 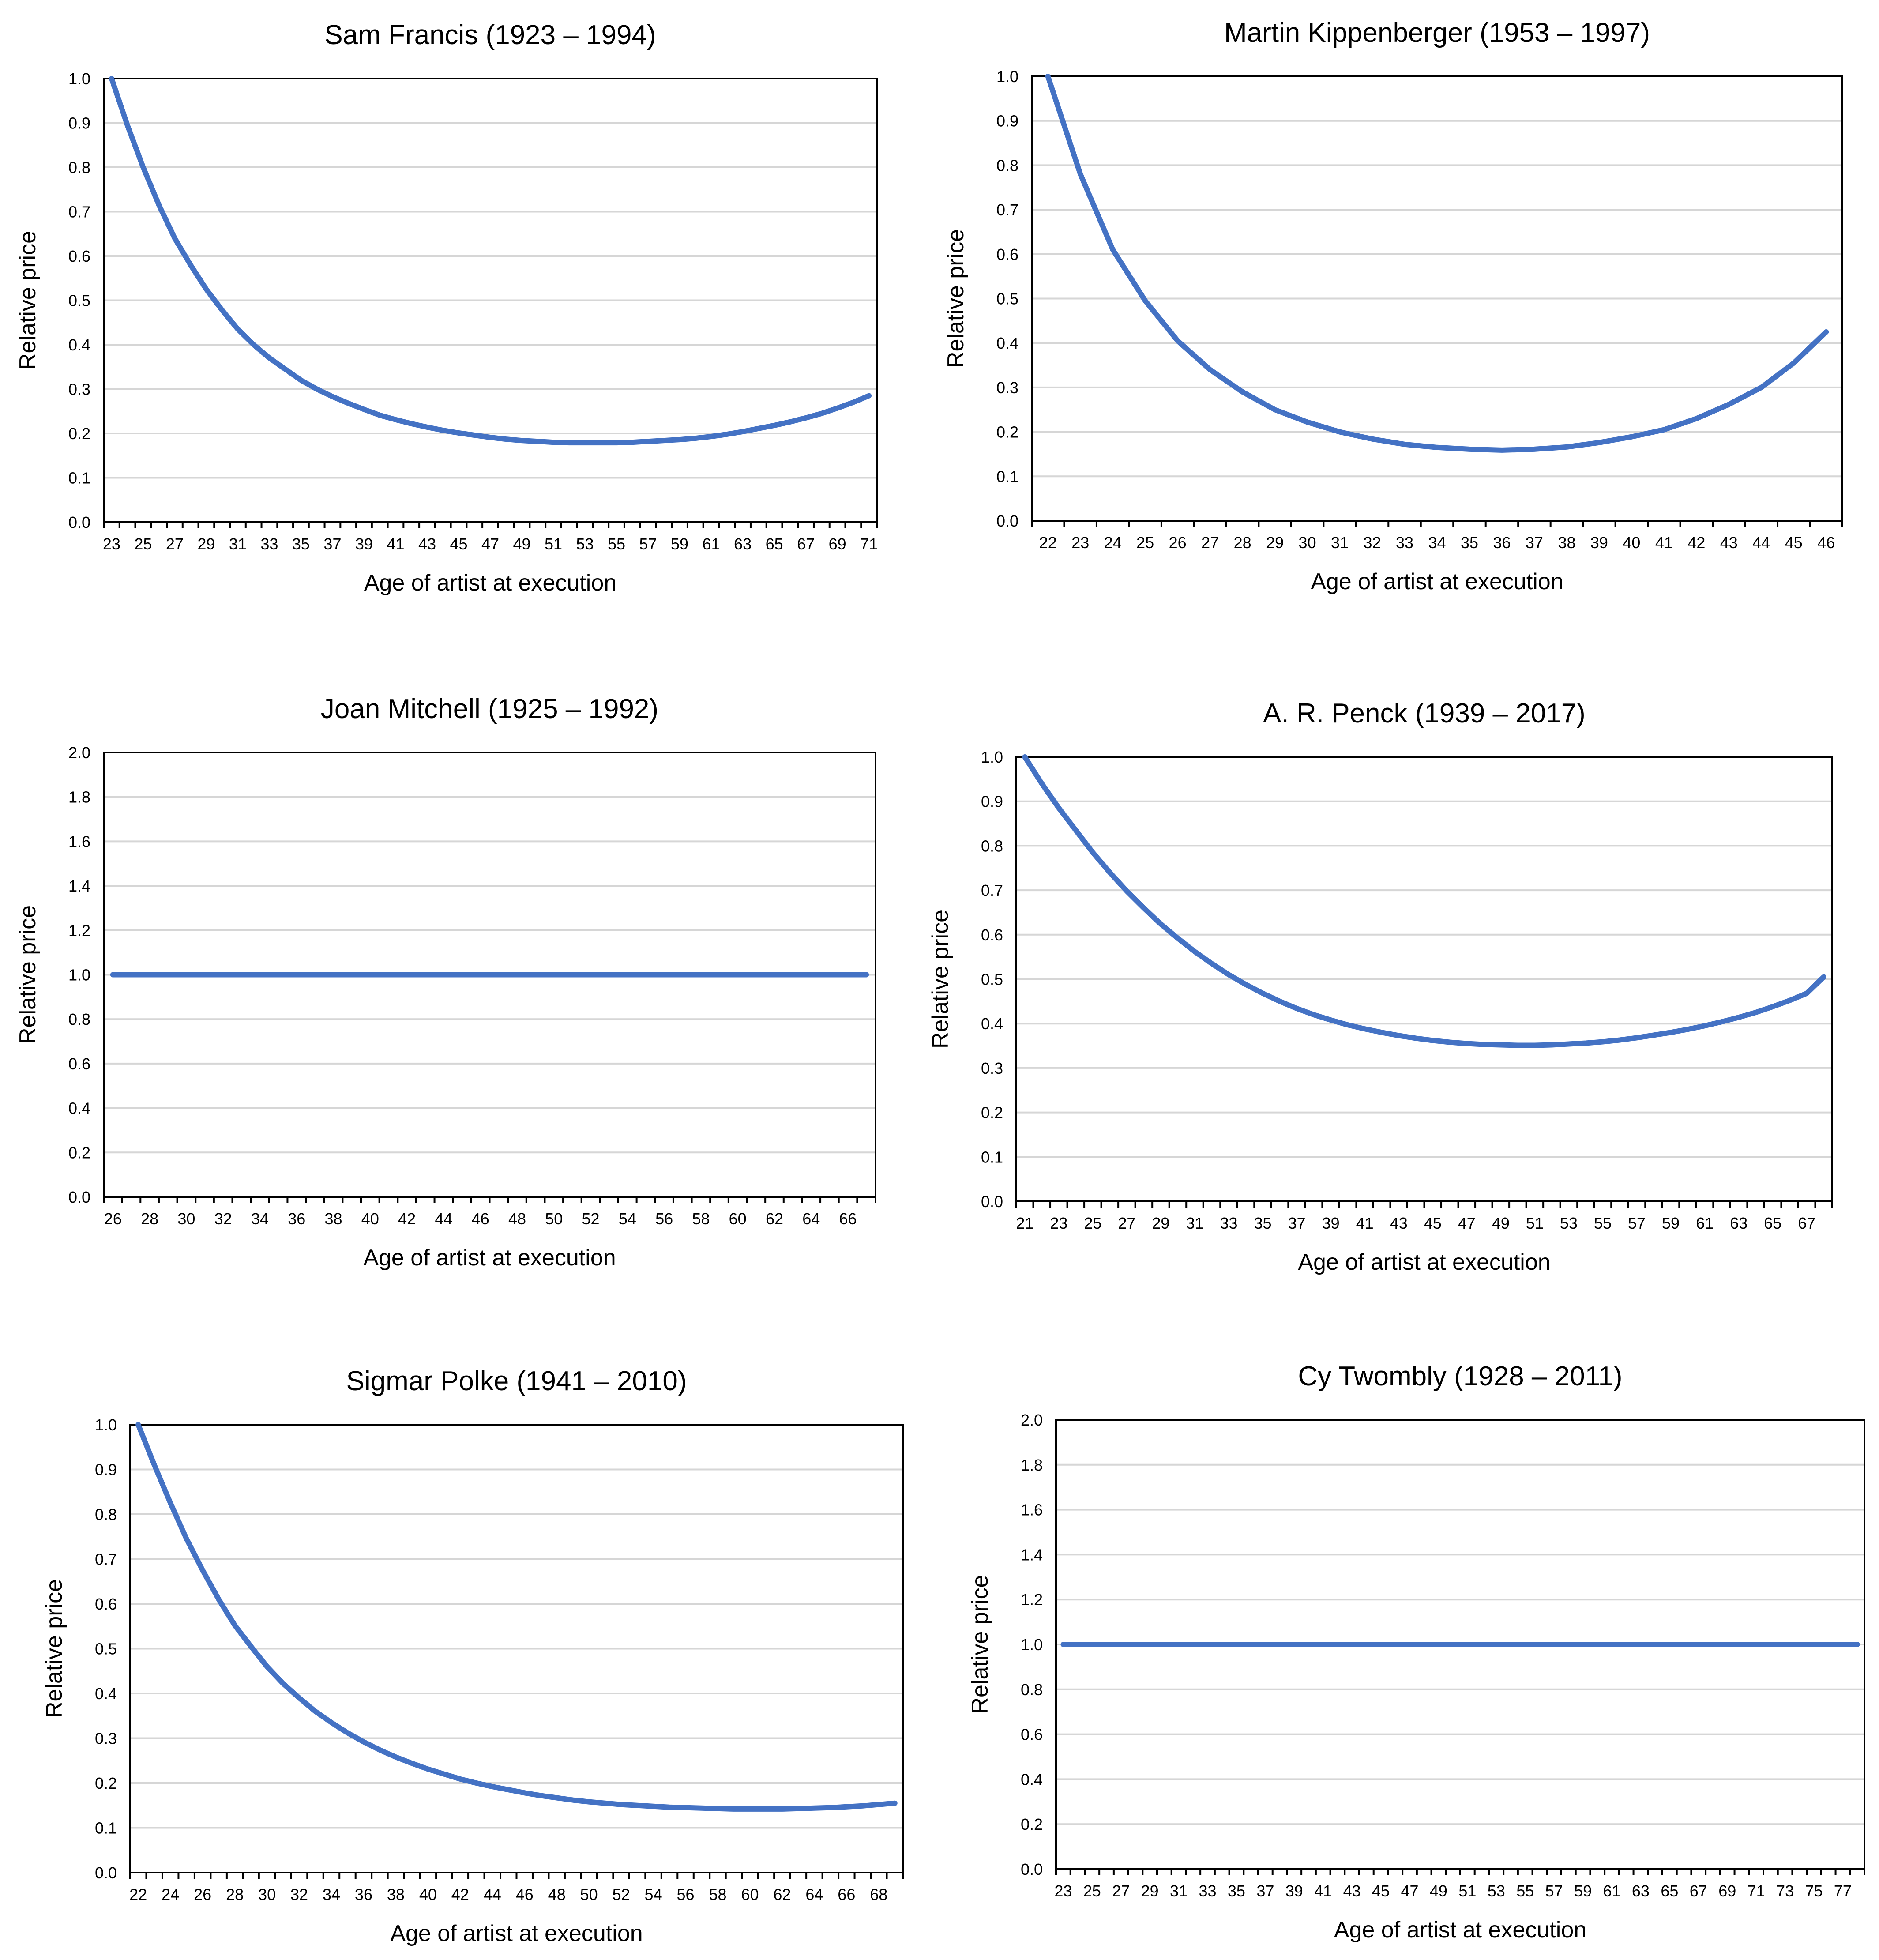 What do you see at coordinates (1437, 33) in the screenshot?
I see `chart-title: Martin Kippenberger (1953 – 1997)` at bounding box center [1437, 33].